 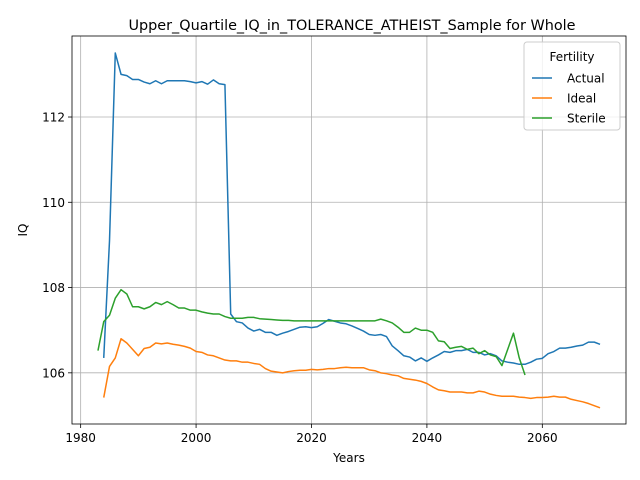 I want to click on x-axis-label: Years, so click(x=348, y=458).